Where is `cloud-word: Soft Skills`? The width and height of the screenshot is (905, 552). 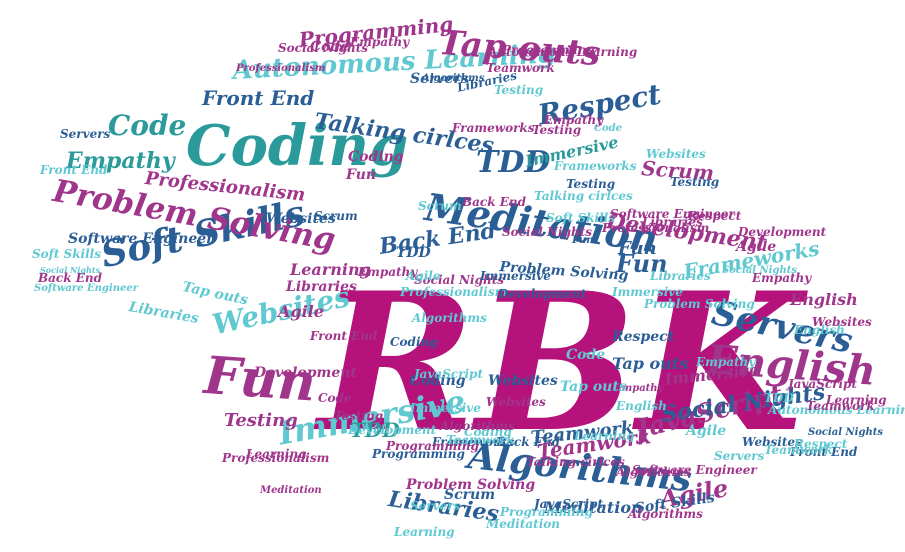 cloud-word: Soft Skills is located at coordinates (580, 218).